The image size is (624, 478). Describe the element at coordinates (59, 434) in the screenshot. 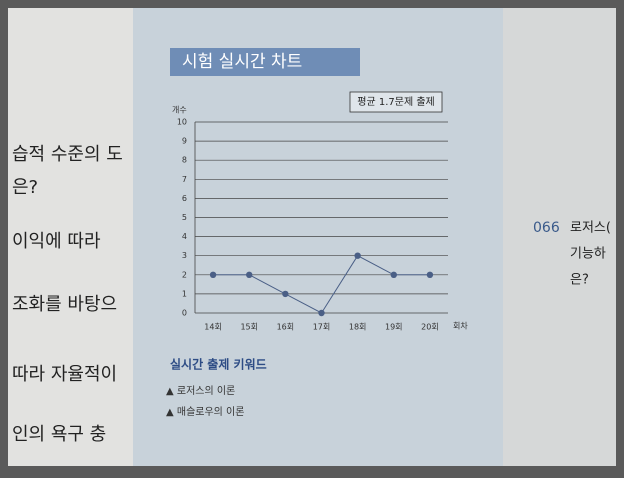

I see `left-text: 인의 욕구 충` at that location.